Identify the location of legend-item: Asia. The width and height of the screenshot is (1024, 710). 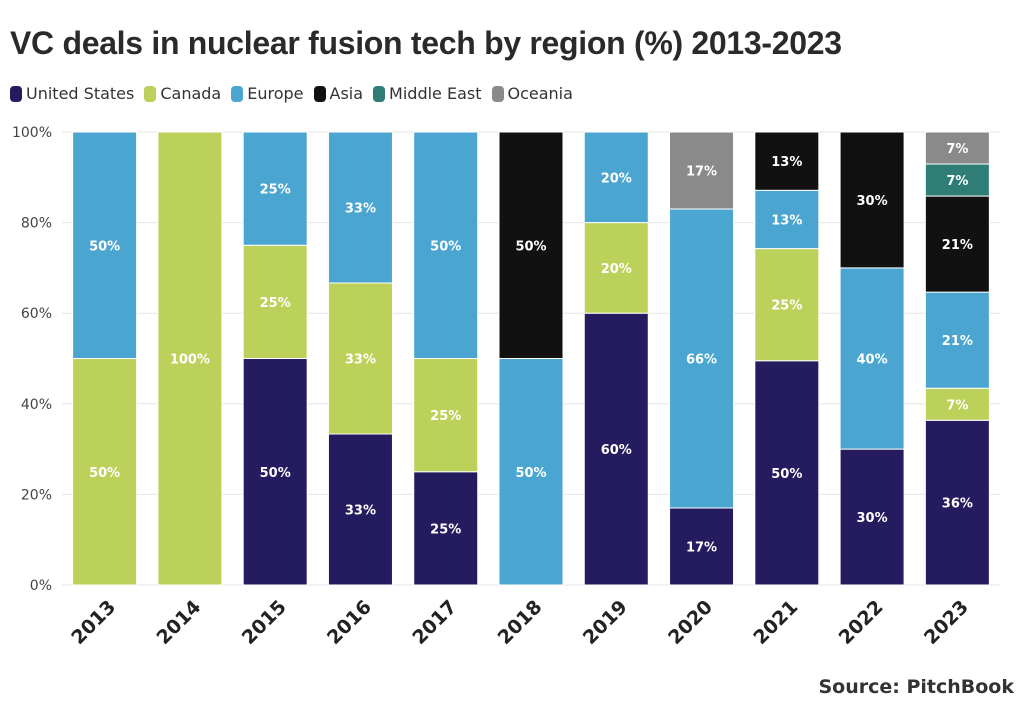
(338, 93).